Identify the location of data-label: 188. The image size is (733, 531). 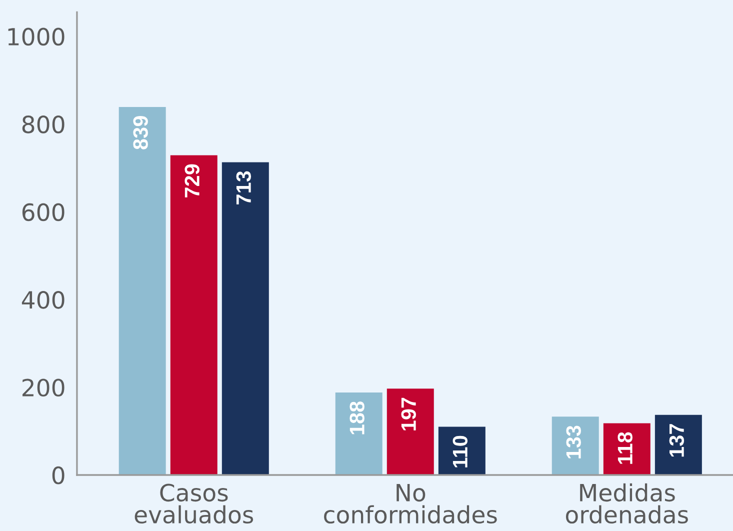
(357, 417).